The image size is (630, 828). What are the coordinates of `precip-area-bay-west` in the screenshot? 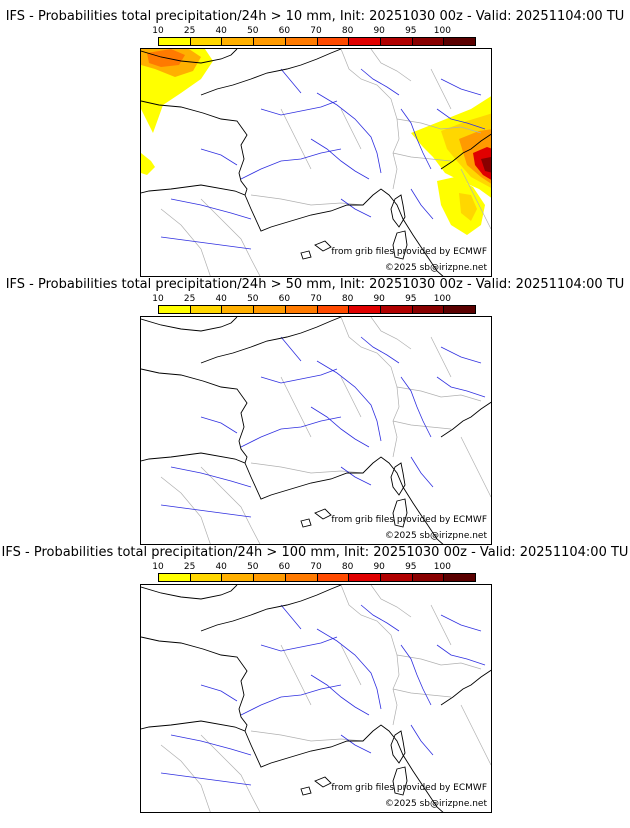 It's located at (148, 164).